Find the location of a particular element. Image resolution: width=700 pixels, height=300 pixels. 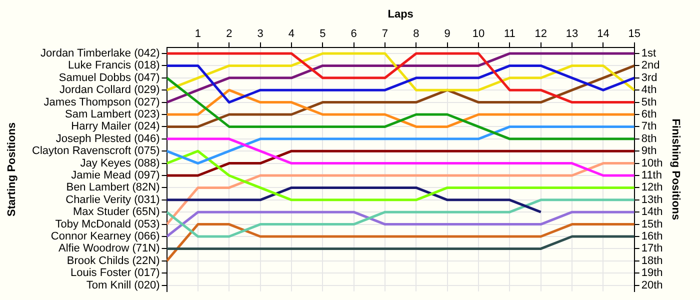

x-tick-label: 5 is located at coordinates (323, 34).